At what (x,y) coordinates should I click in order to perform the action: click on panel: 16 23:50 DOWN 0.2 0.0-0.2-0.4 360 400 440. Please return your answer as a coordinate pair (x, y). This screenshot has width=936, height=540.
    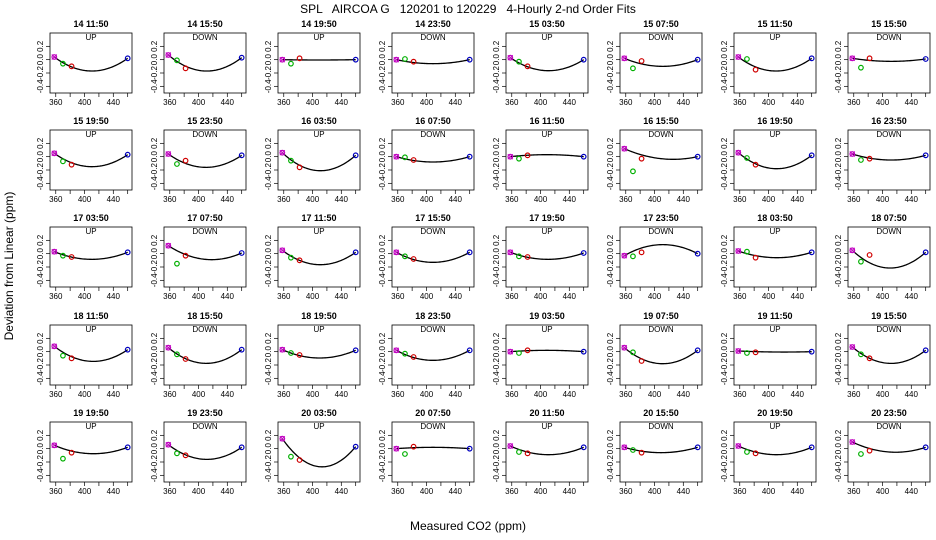
    Looking at the image, I should click on (882, 160).